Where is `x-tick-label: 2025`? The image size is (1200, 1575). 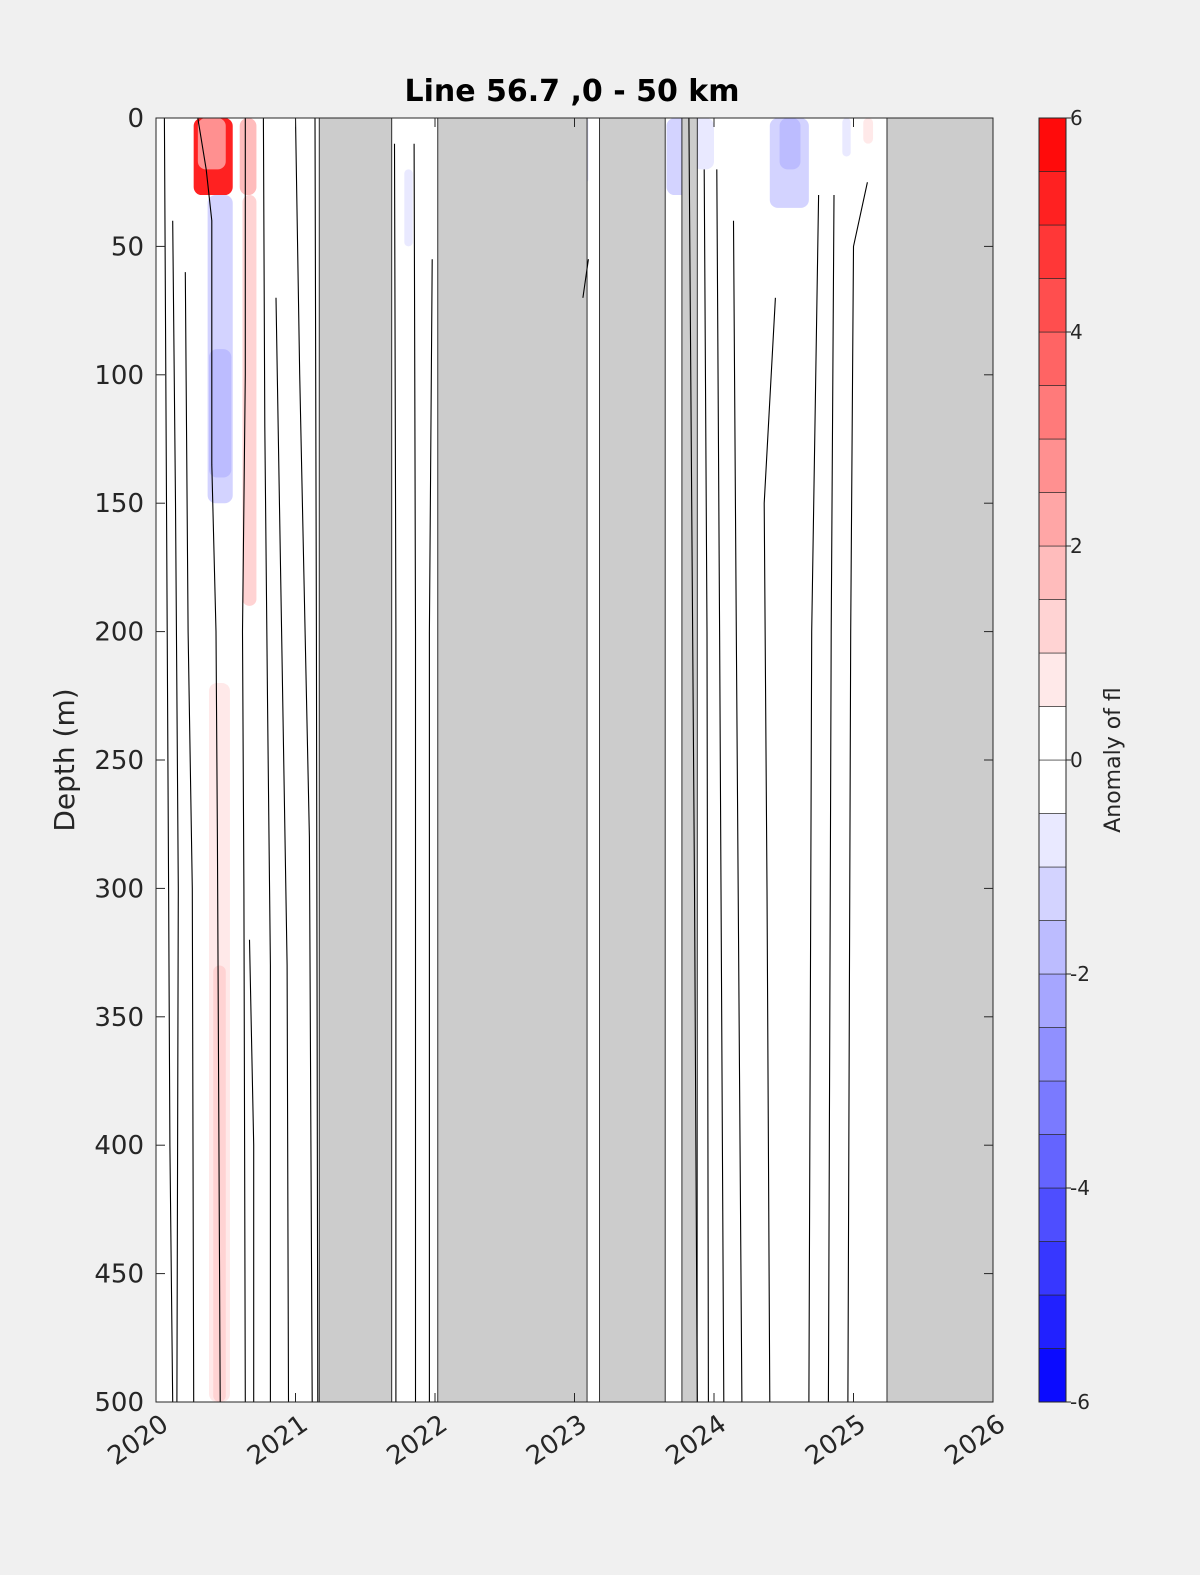
x-tick-label: 2025 is located at coordinates (835, 1440).